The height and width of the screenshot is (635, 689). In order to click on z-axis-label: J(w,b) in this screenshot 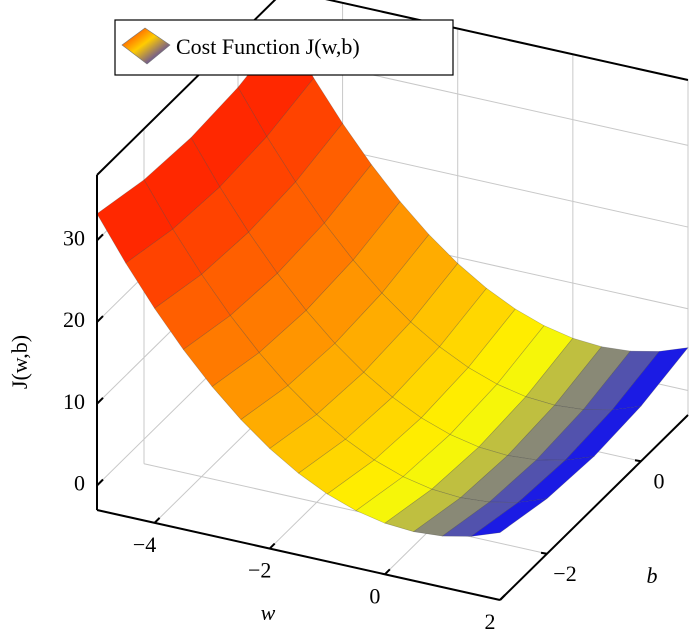, I will do `click(19, 362)`.